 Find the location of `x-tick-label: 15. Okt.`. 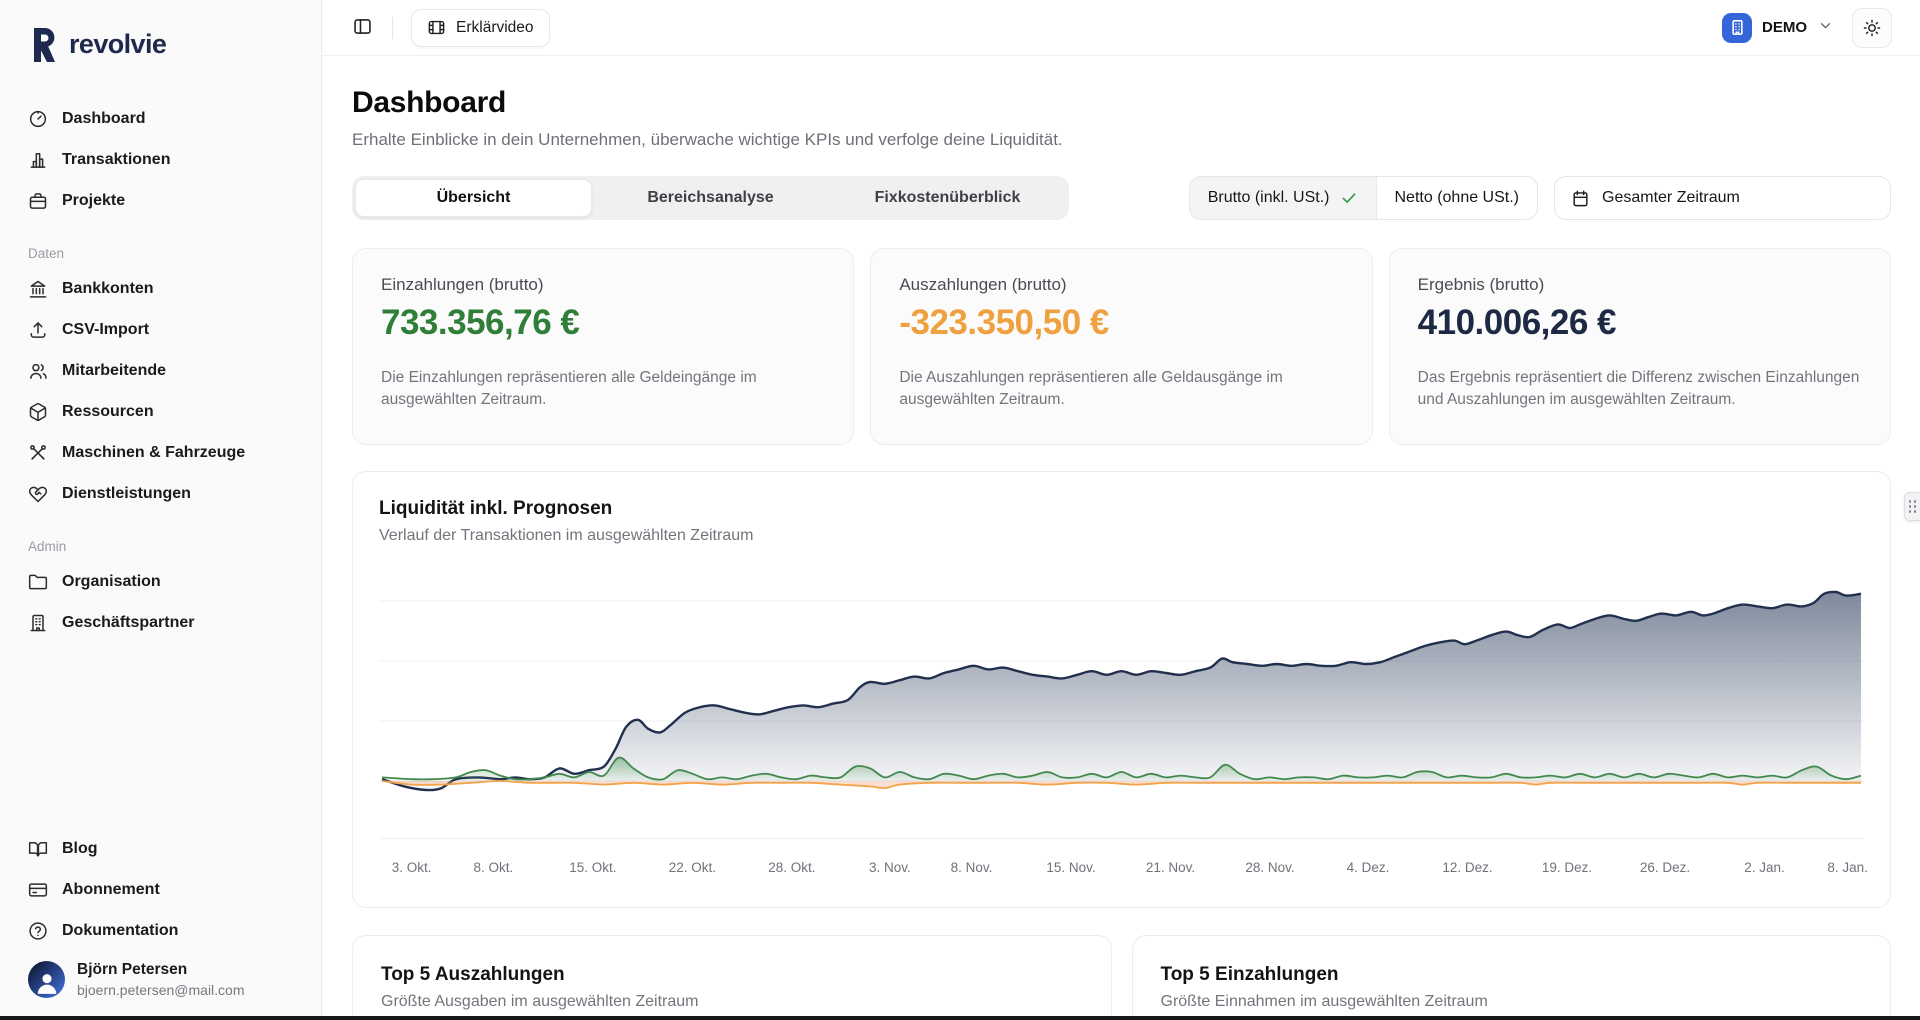

x-tick-label: 15. Okt. is located at coordinates (593, 867).